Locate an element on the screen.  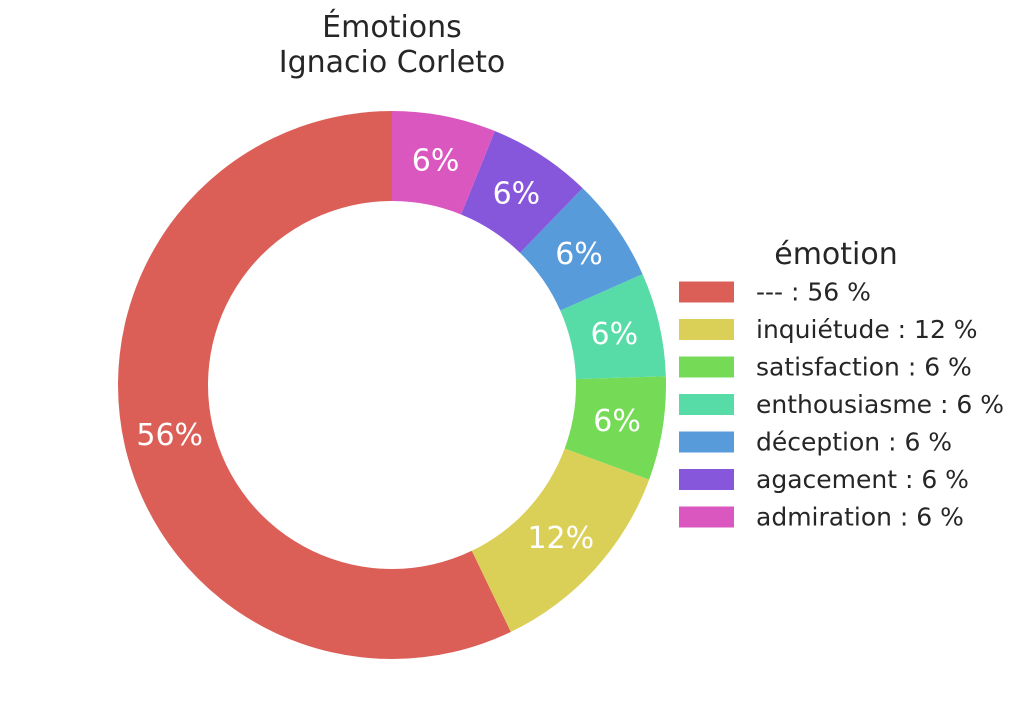
pie-percent-label-1: 12% is located at coordinates (560, 538).